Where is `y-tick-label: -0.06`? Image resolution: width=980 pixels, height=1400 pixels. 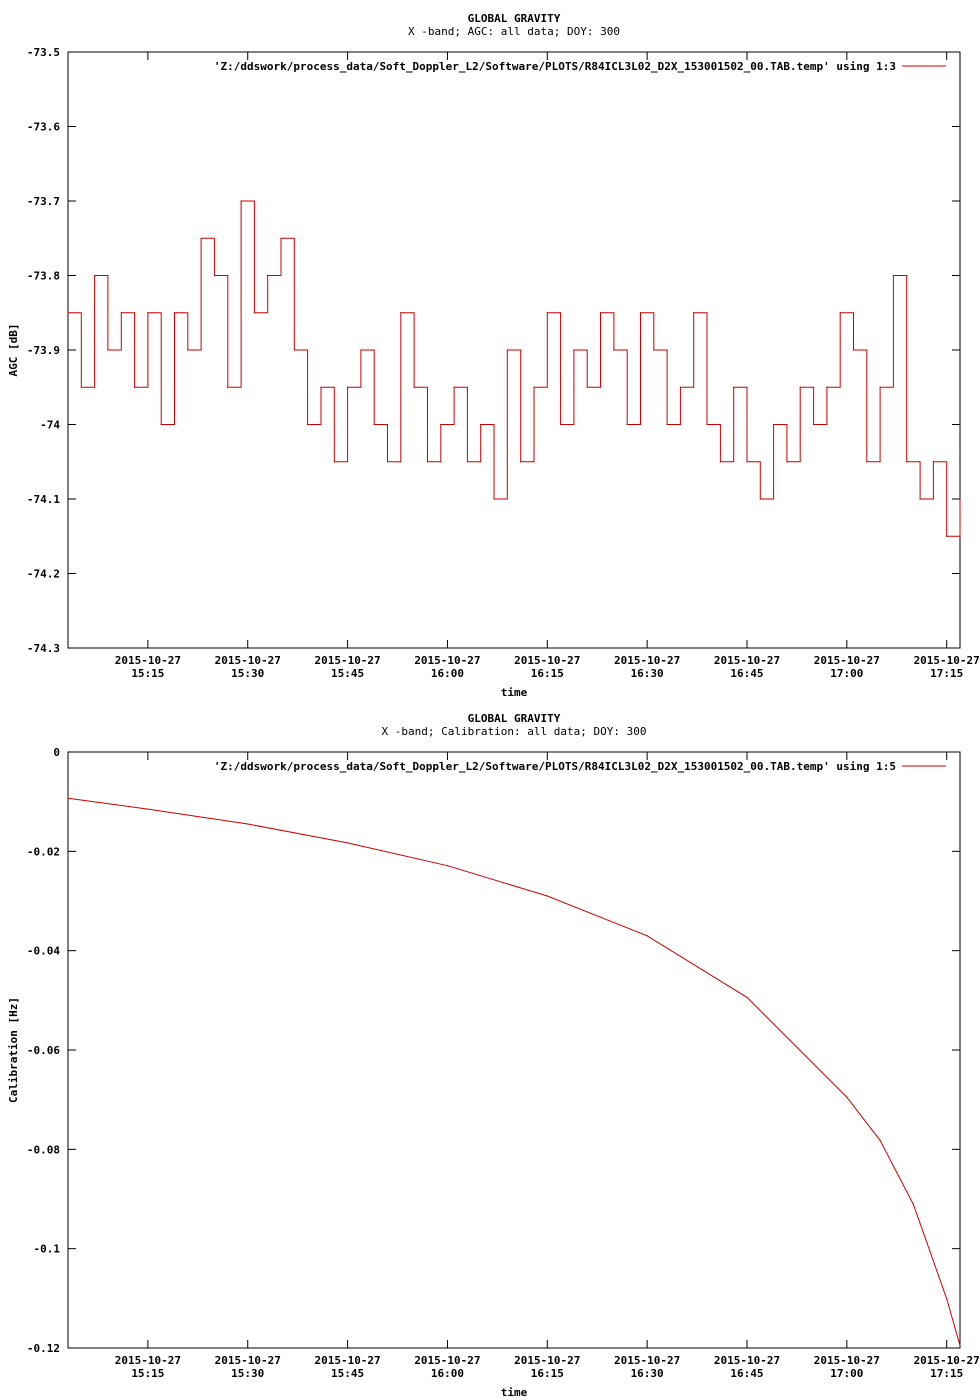 y-tick-label: -0.06 is located at coordinates (43, 1050).